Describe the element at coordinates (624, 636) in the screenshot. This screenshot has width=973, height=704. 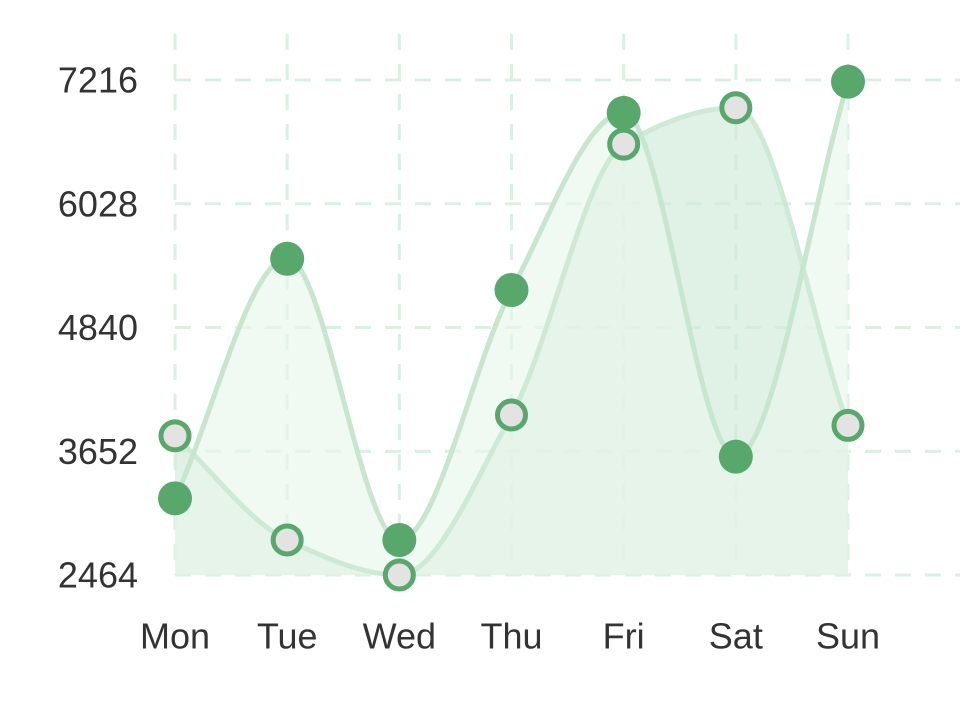
I see `x-tick-label: Fri` at that location.